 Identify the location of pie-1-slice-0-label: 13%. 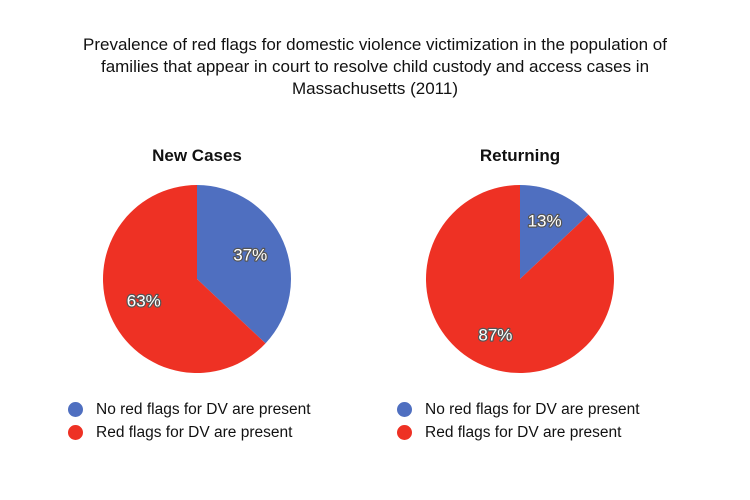
(545, 221).